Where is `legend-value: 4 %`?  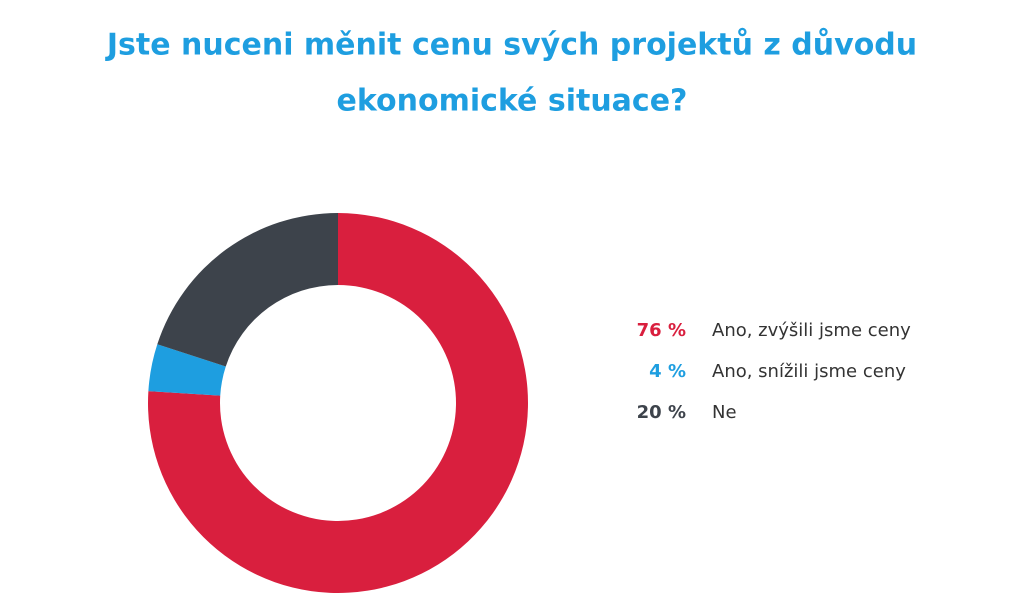
legend-value: 4 % is located at coordinates (667, 371).